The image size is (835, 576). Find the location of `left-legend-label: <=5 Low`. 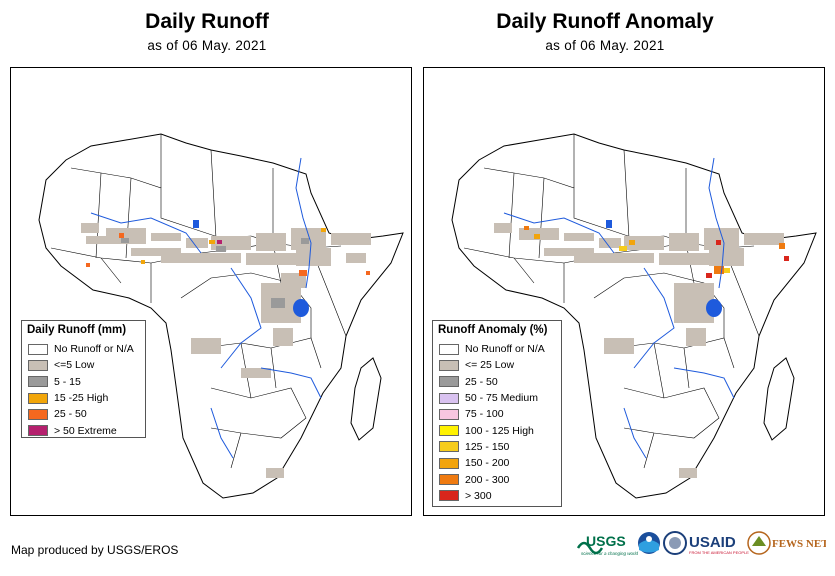

left-legend-label: <=5 Low is located at coordinates (74, 365).